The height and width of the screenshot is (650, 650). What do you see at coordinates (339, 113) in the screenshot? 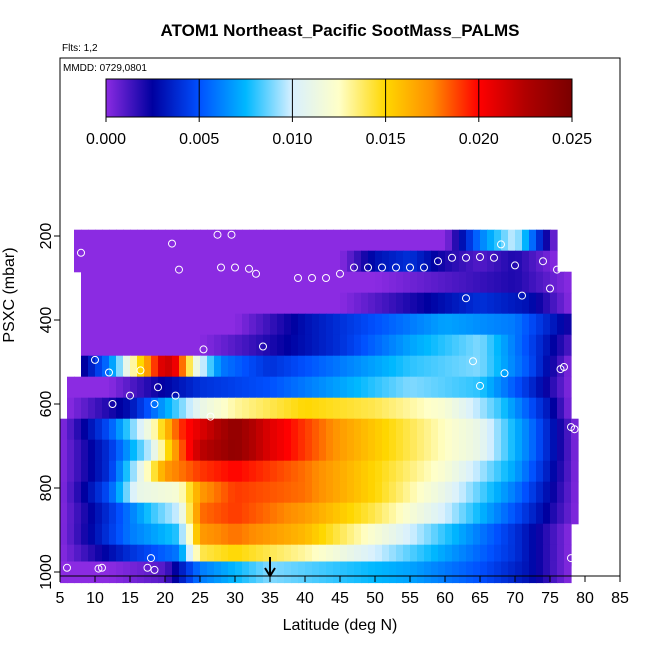
I see `colorbar: 0.000 0.005 0.010 0.015 0.020 0.025` at bounding box center [339, 113].